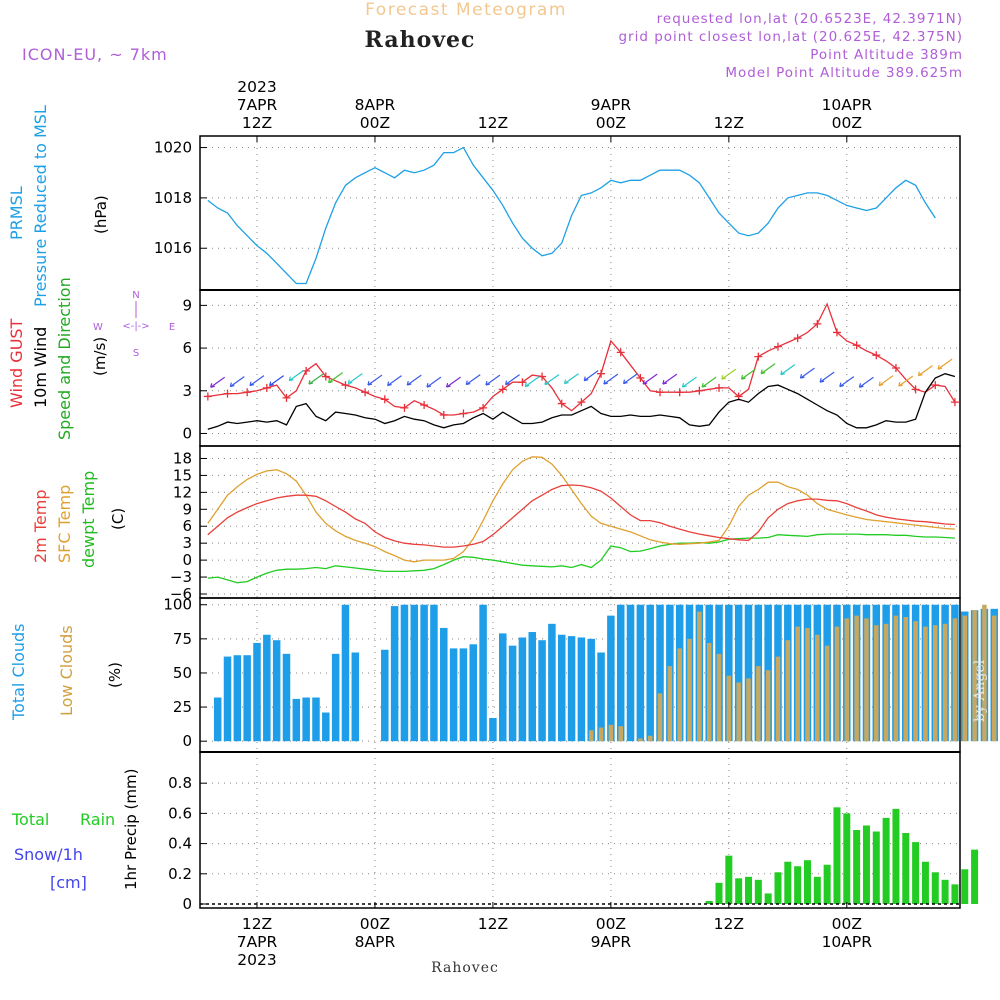 This screenshot has width=1000, height=1000. What do you see at coordinates (256, 87) in the screenshot?
I see `top-time-label: 2023` at bounding box center [256, 87].